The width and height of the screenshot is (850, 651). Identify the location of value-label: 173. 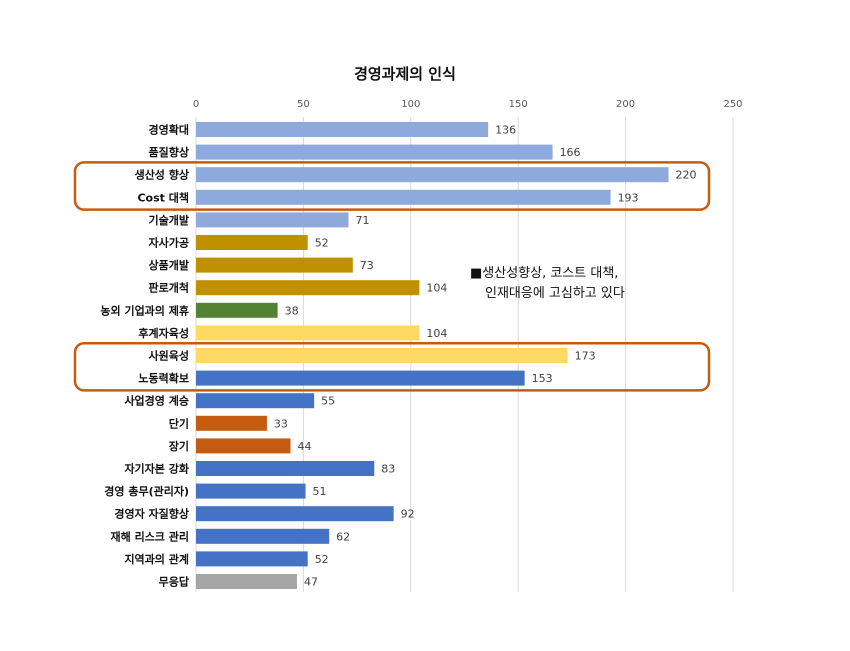
(585, 356).